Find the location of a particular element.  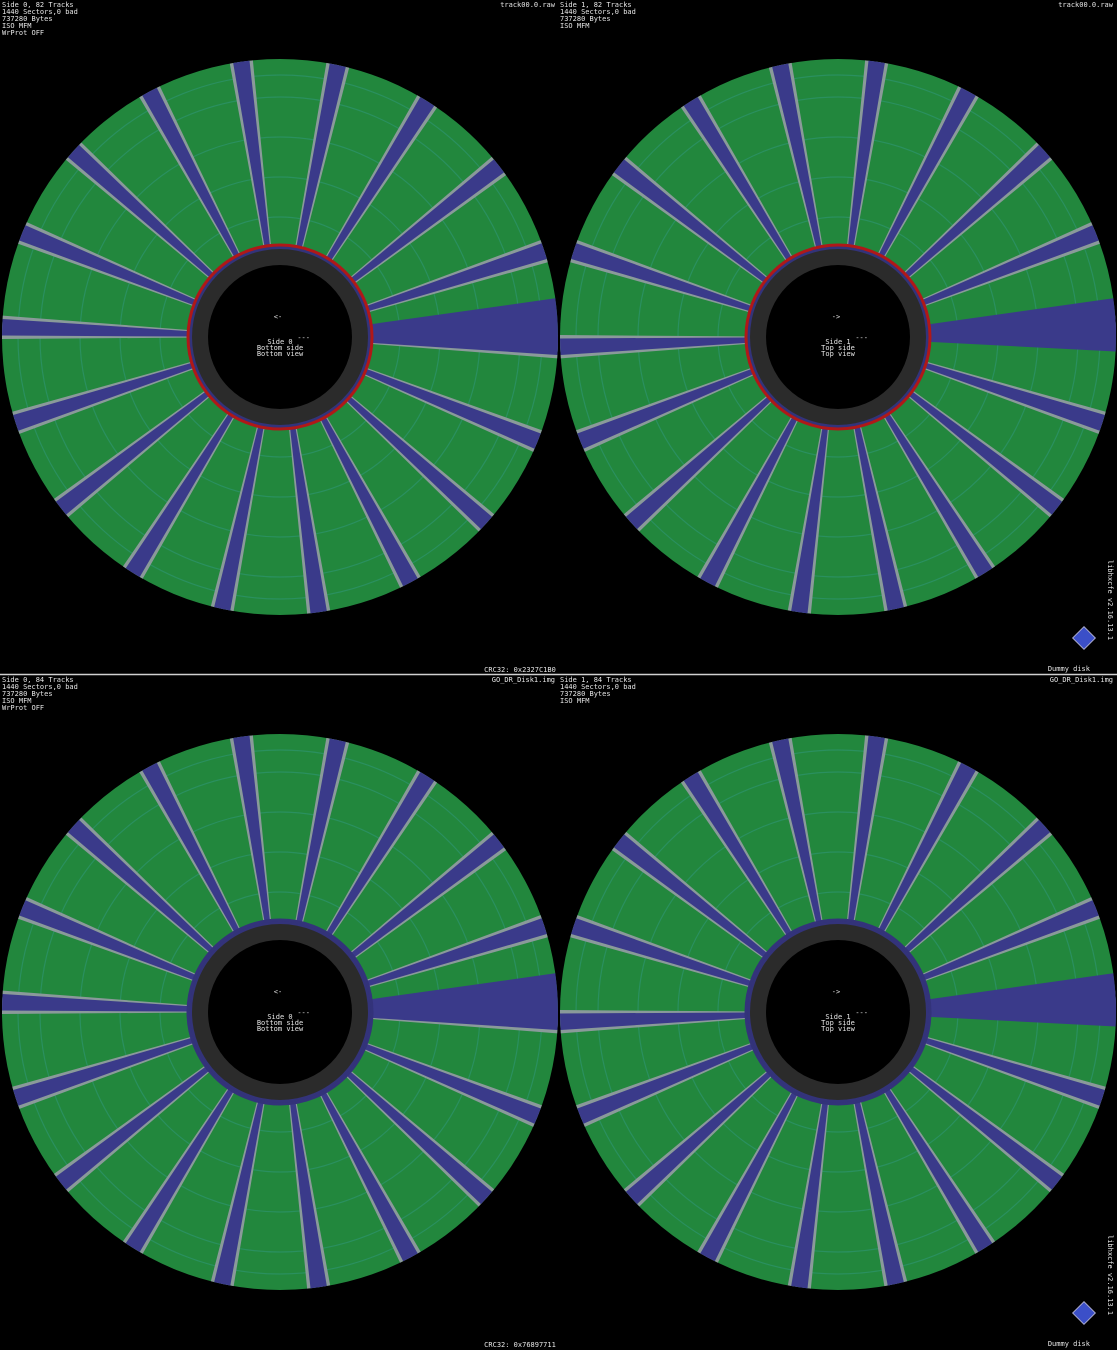

info-line: Side 1, 84 Tracks is located at coordinates (596, 680).